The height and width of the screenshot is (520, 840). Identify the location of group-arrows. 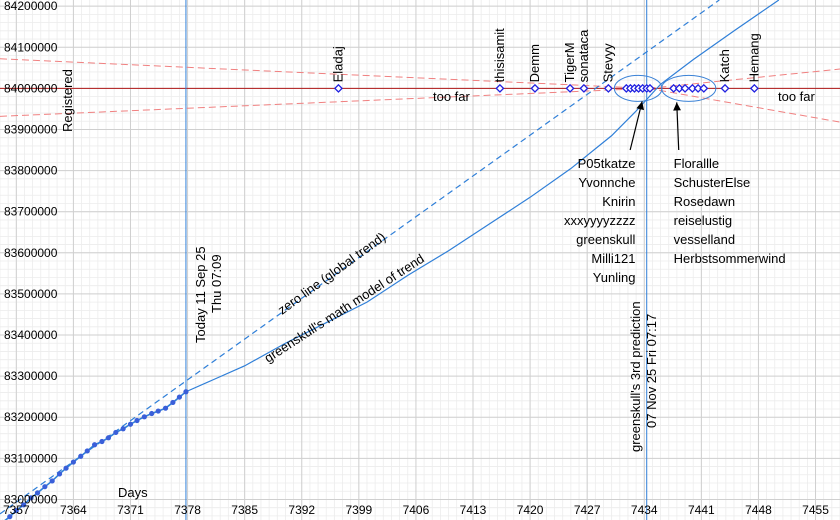
(655, 126).